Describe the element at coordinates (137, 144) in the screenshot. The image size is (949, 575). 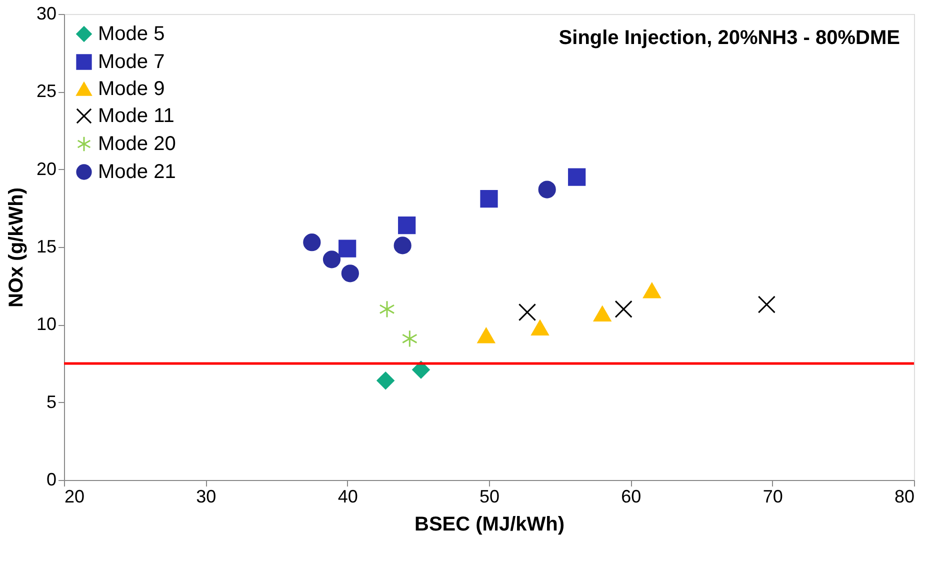
I see `legend-label: Mode 20` at that location.